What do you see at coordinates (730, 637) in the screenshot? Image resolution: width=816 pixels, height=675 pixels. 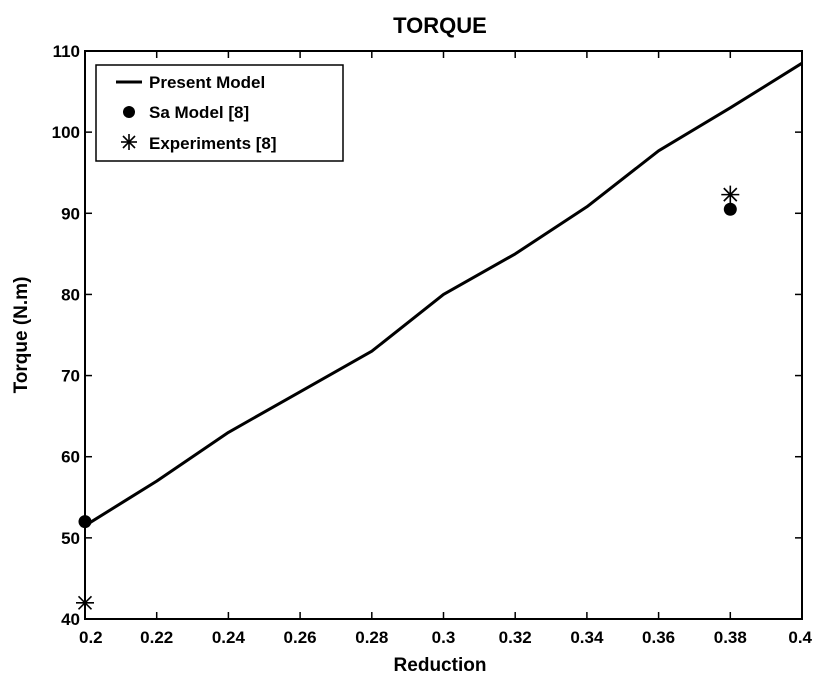 I see `x-tick-label: 0.38` at bounding box center [730, 637].